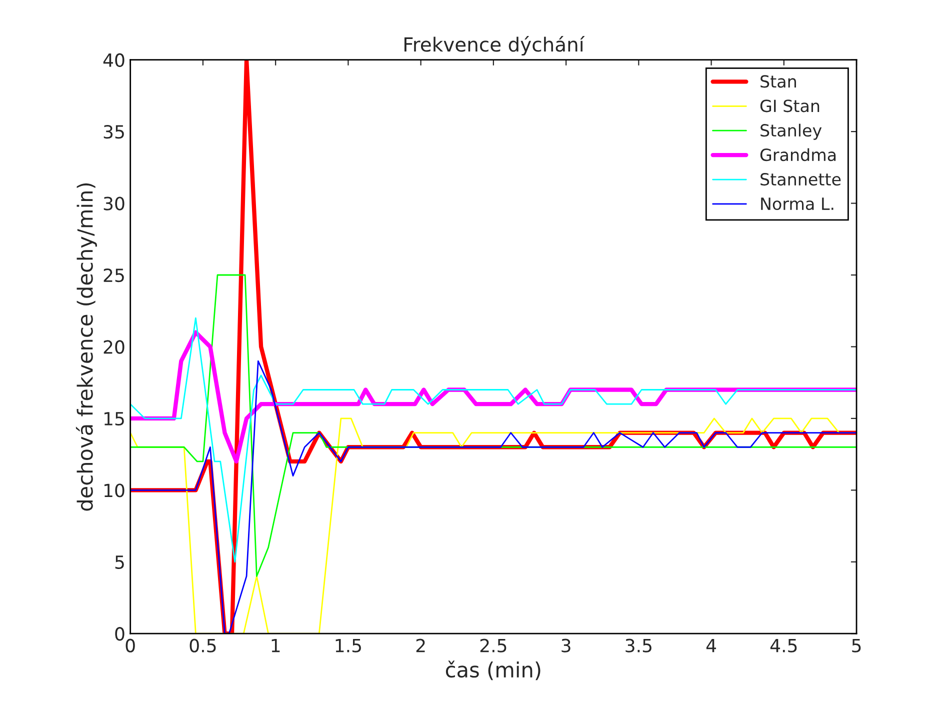 This screenshot has width=931, height=704. I want to click on x-tick-label: 0, so click(130, 645).